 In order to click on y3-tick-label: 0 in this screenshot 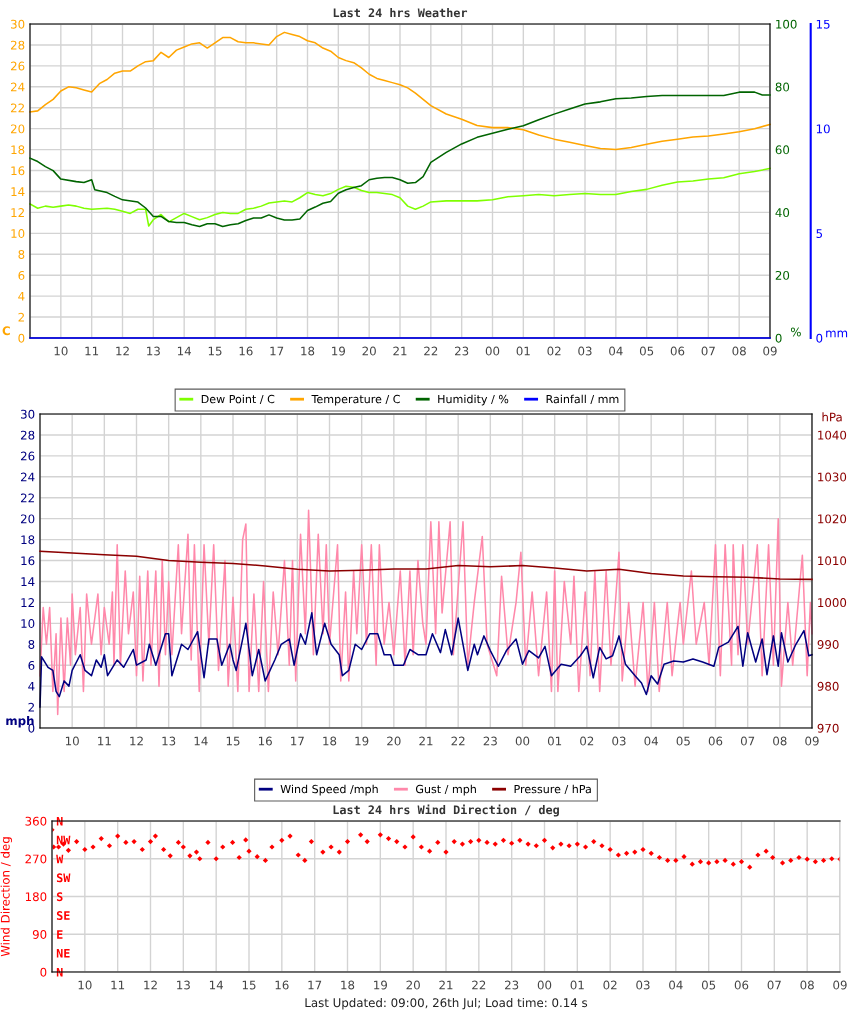, I will do `click(819, 338)`.